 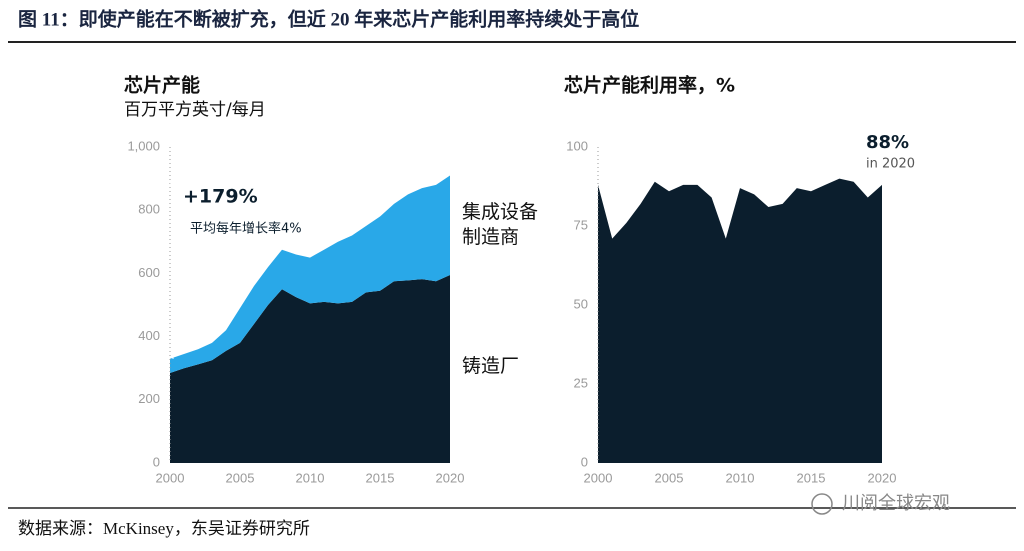 I want to click on legend-label: 集成设备制造商, so click(x=500, y=224).